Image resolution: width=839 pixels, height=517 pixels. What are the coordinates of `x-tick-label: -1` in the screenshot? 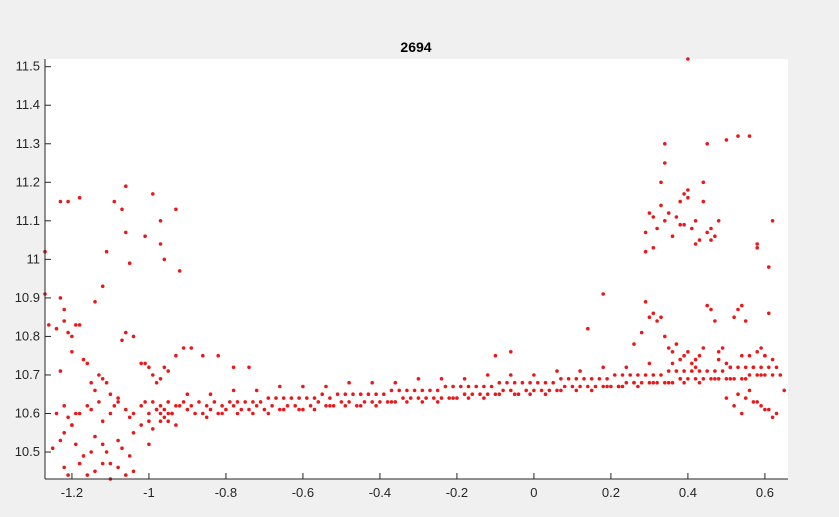 It's located at (149, 492).